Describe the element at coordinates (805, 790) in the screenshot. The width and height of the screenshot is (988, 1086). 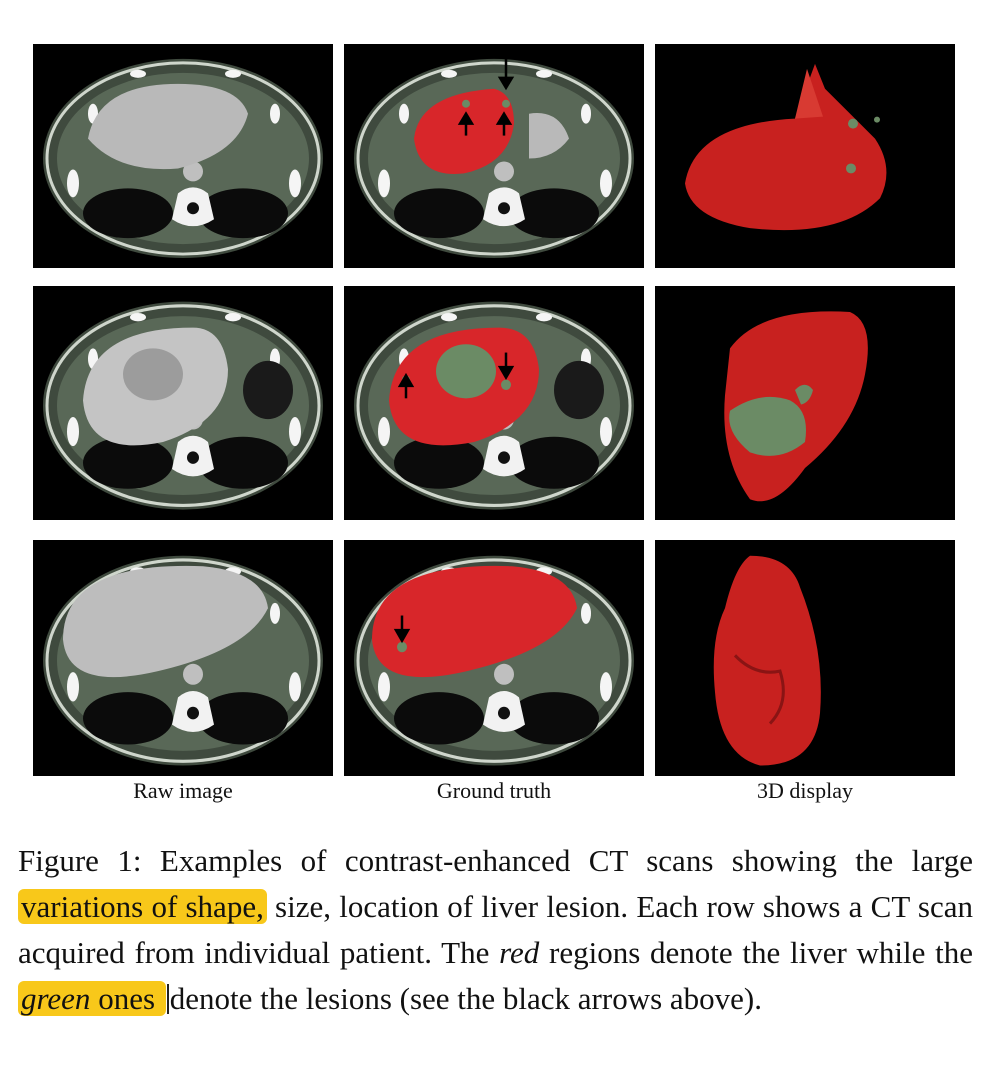
I see `column-label-3d-display: 3D display` at that location.